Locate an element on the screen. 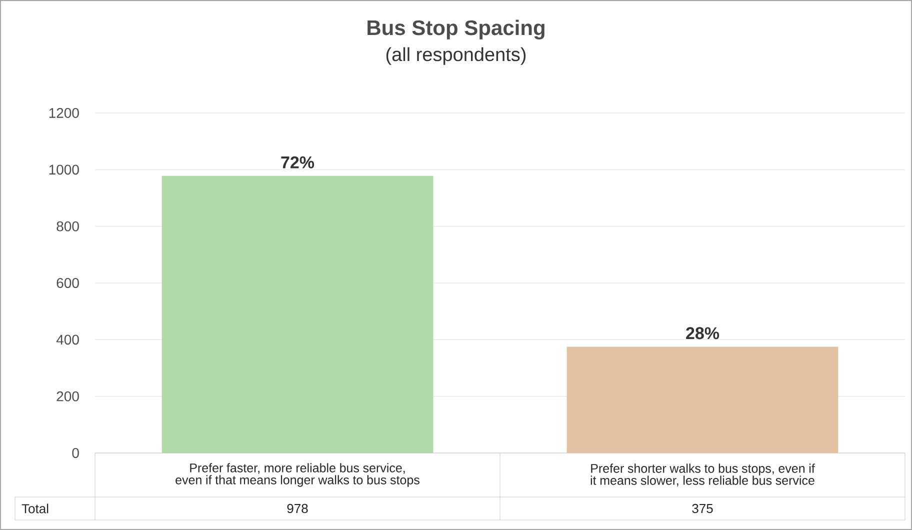 The height and width of the screenshot is (530, 912). y-tick-label: 0 is located at coordinates (75, 453).